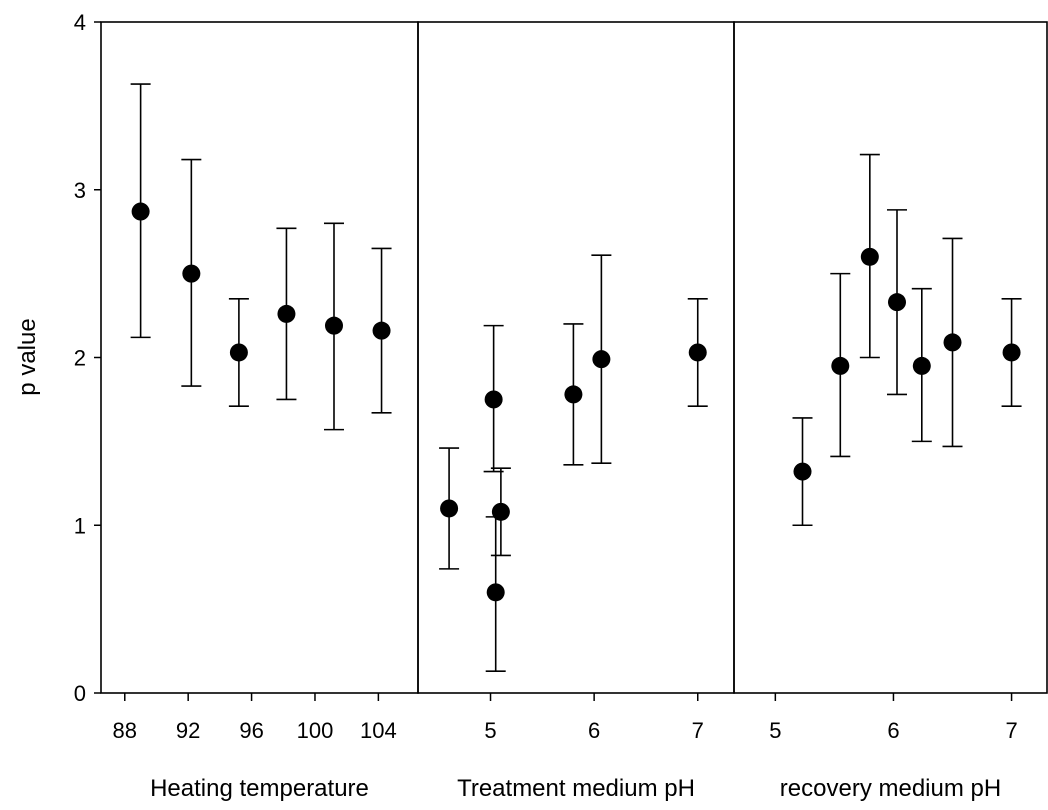 The height and width of the screenshot is (810, 1048). I want to click on x-tick-label: 92, so click(188, 730).